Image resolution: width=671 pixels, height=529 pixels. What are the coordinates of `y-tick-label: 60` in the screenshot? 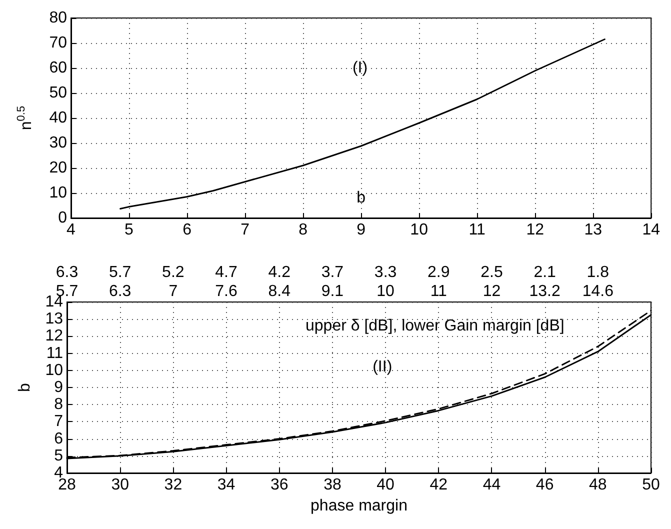 It's located at (58, 68).